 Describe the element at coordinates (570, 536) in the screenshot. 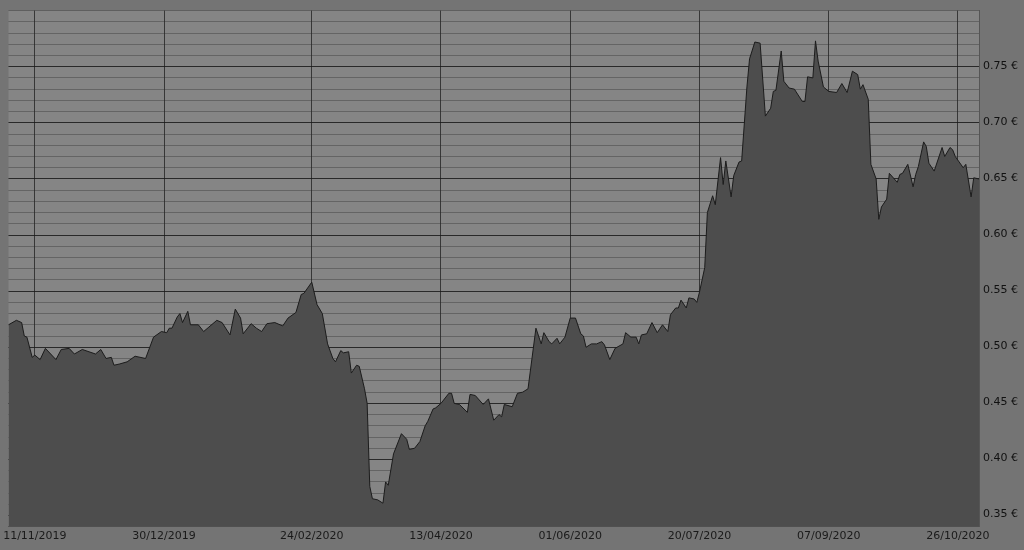

I see `x-tick-label: 01/06/2020` at that location.